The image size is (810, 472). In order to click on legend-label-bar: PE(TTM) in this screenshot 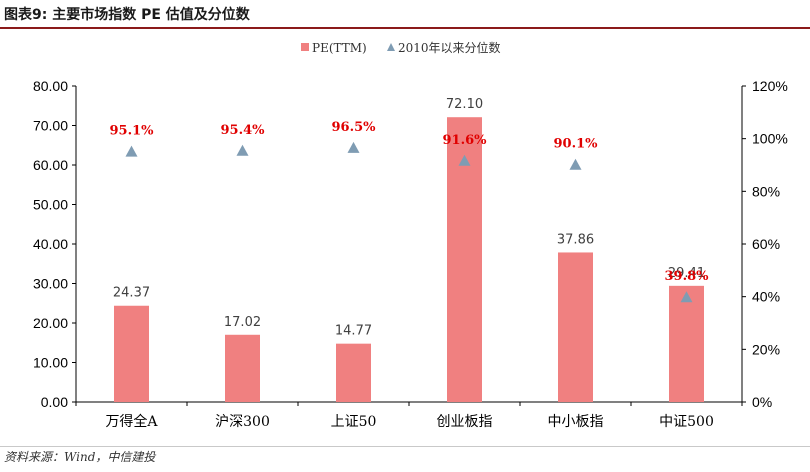, I will do `click(339, 48)`.